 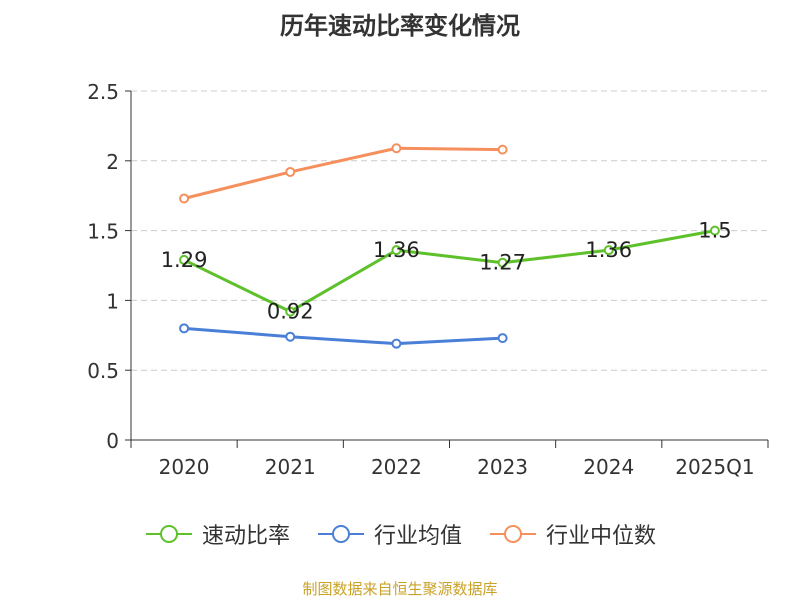 I want to click on y-tick-label: 1.5, so click(x=103, y=232).